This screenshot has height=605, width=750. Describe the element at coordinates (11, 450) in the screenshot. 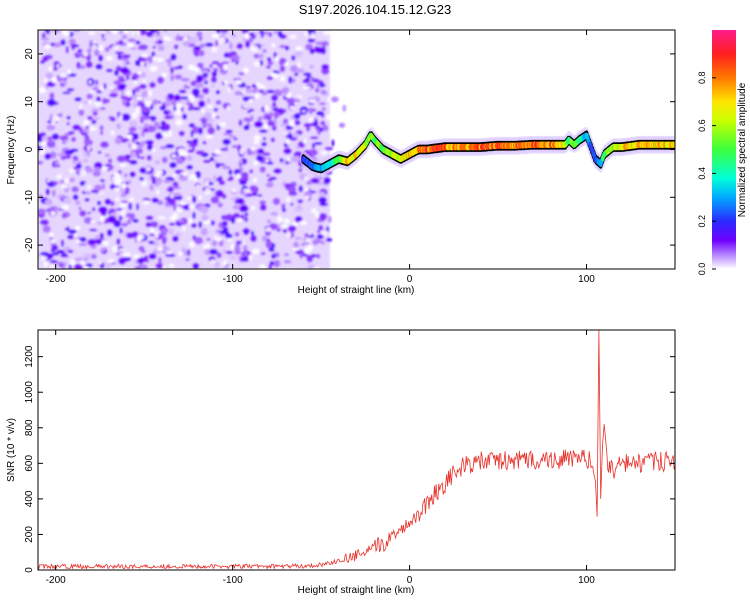

I see `snr-y-axis-label: SNR (10 * v/v)` at that location.